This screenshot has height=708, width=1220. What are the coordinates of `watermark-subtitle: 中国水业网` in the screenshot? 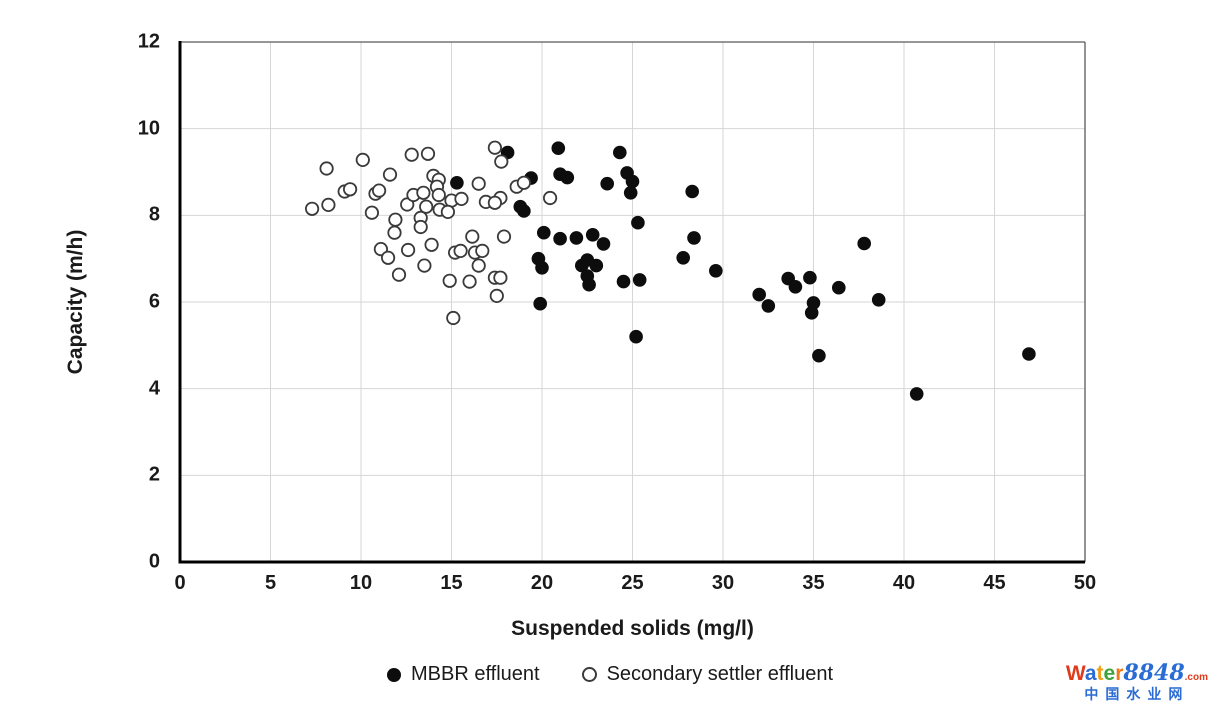 It's located at (1137, 694).